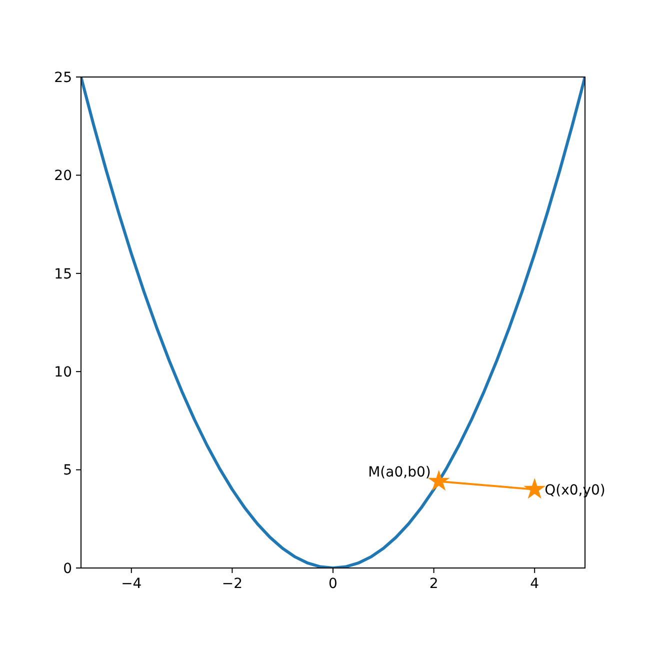 This screenshot has width=650, height=650. What do you see at coordinates (63, 176) in the screenshot?
I see `y-tick-label: 20` at bounding box center [63, 176].